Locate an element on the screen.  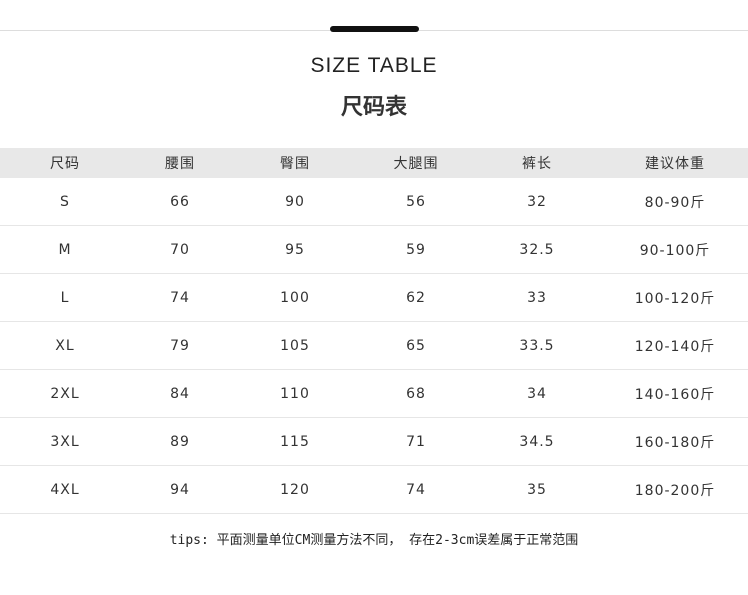
tips-note: tips: 平面测量单位CM测量方法不同， 存在2-3cm误差属于正常范围 is located at coordinates (374, 540).